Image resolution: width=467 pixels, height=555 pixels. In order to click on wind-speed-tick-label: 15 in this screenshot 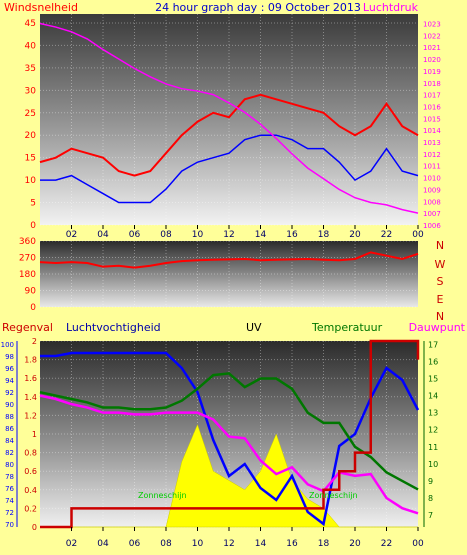, I will do `click(30, 159)`.